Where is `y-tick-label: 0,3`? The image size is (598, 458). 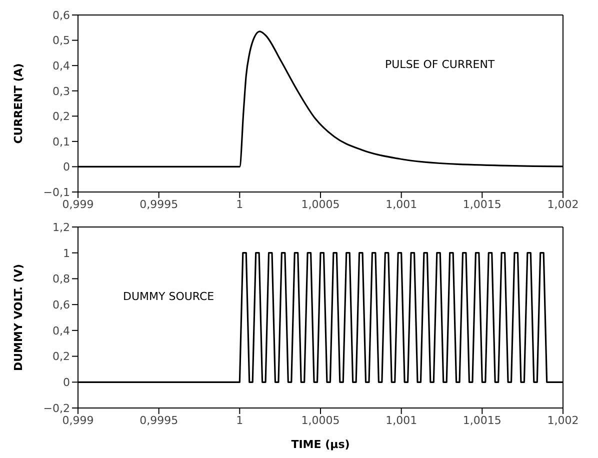
y-tick-label: 0,3 is located at coordinates (61, 91).